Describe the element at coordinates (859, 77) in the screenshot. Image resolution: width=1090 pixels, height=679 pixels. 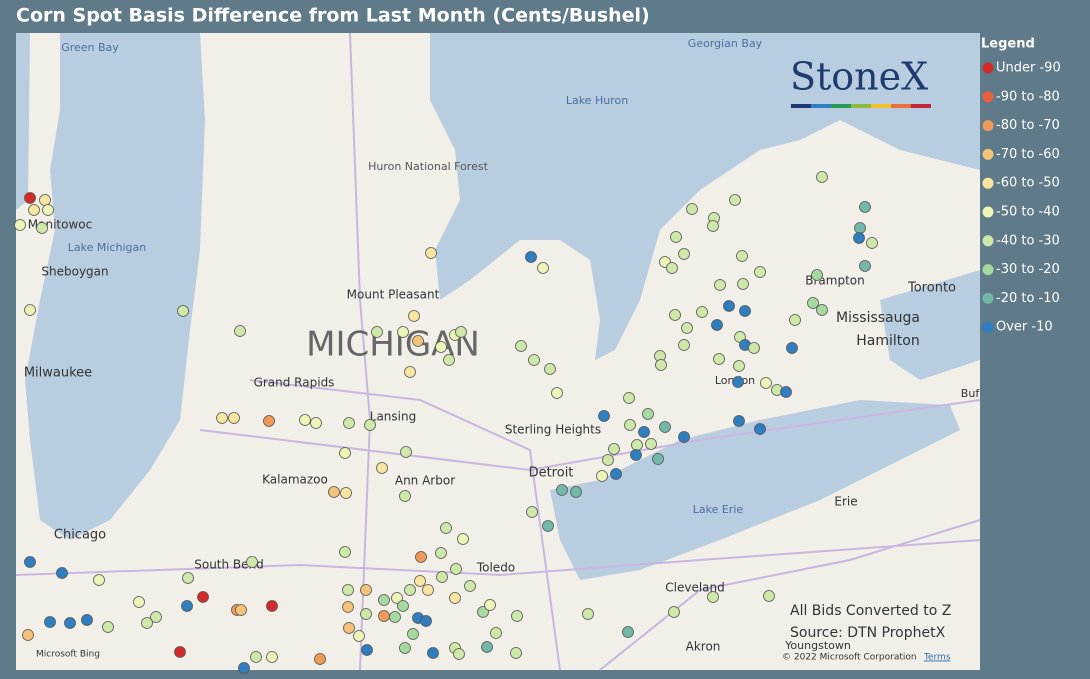
I see `logo: StoneX` at that location.